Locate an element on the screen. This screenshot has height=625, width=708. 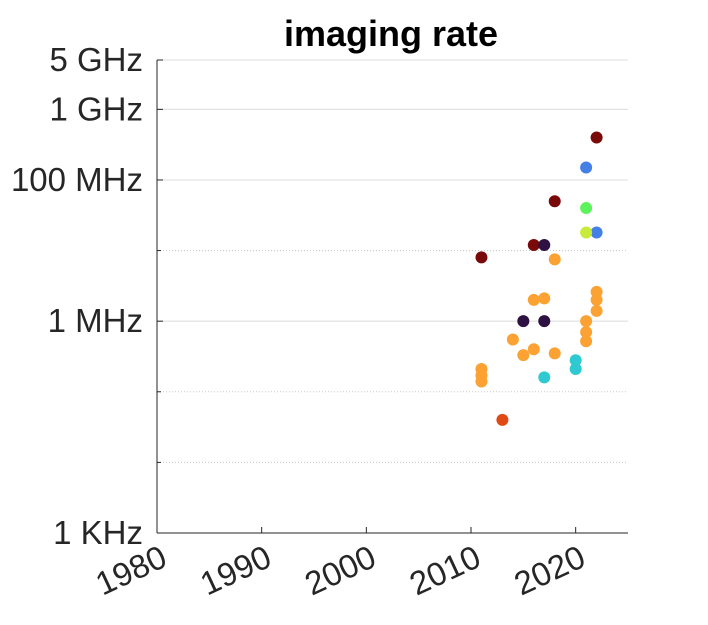
y-tick-label: 1 KHz is located at coordinates (98, 532).